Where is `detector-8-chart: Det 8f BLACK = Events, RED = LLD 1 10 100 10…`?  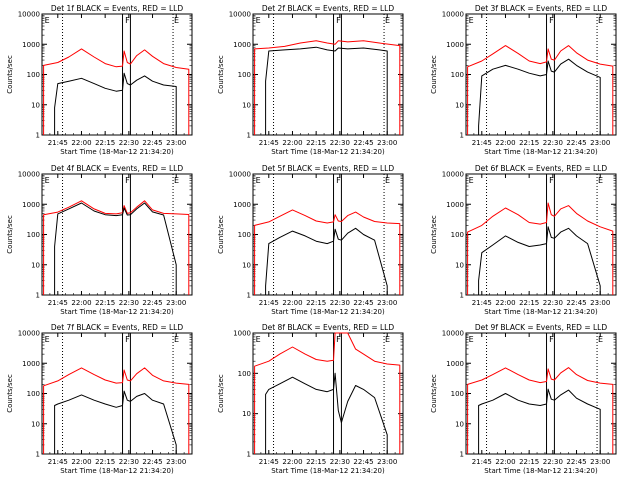 detector-8-chart: Det 8f BLACK = Events, RED = LLD 1 10 100 10… is located at coordinates (310, 399).